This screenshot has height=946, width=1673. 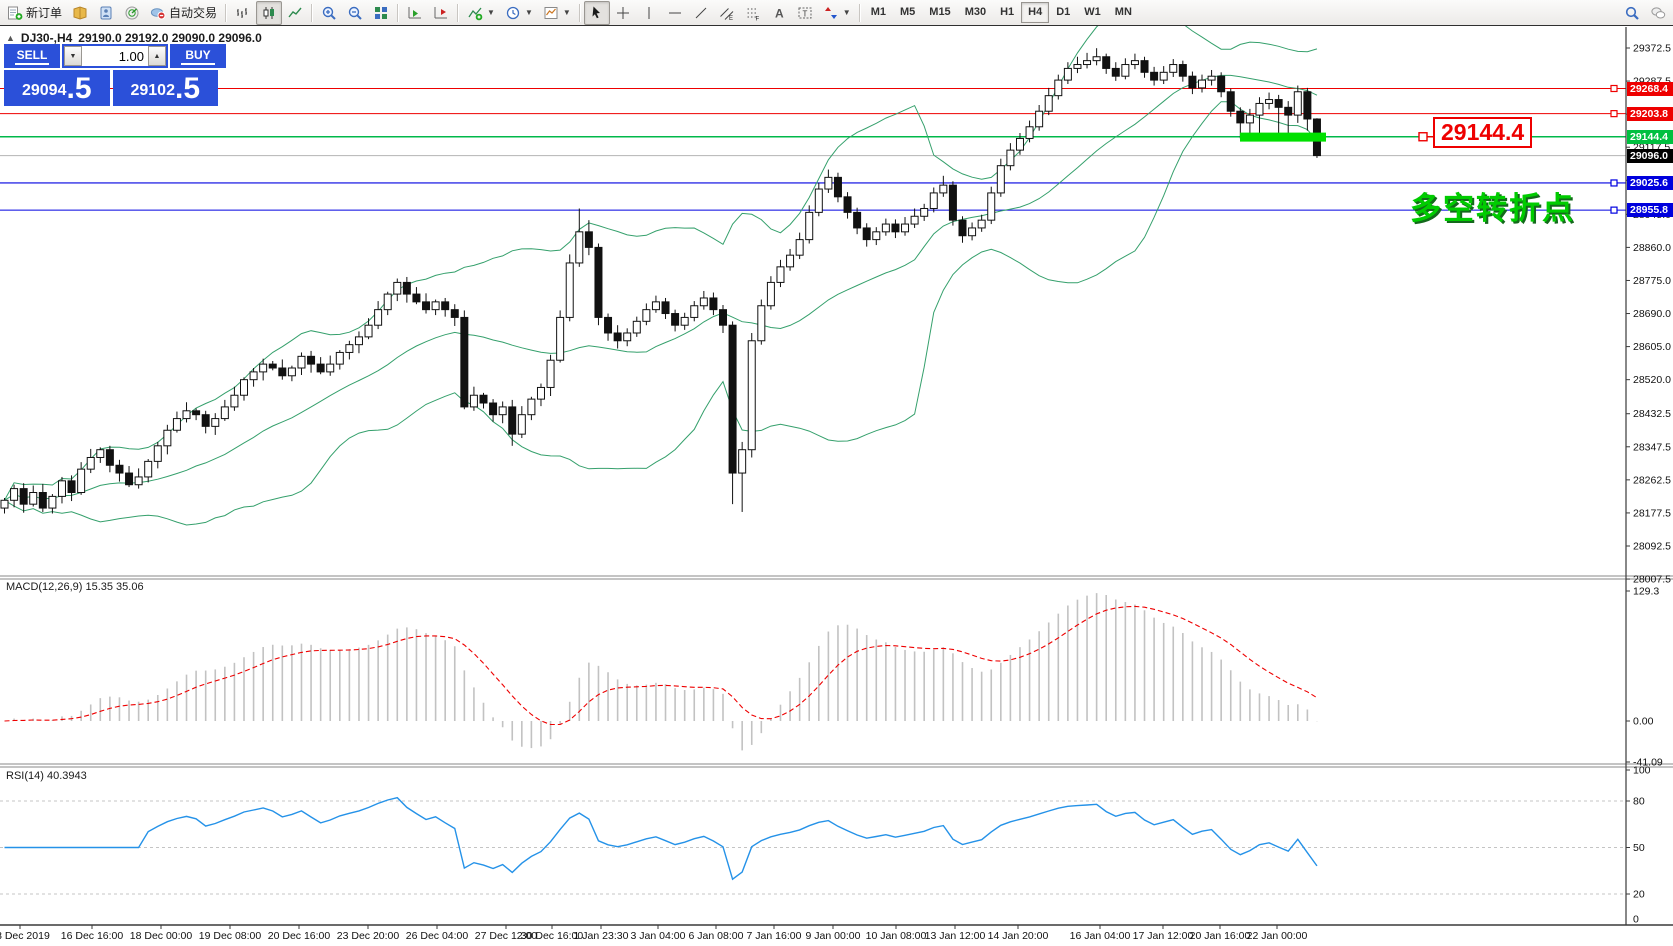 What do you see at coordinates (1063, 12) in the screenshot?
I see `tf-d1: D1` at bounding box center [1063, 12].